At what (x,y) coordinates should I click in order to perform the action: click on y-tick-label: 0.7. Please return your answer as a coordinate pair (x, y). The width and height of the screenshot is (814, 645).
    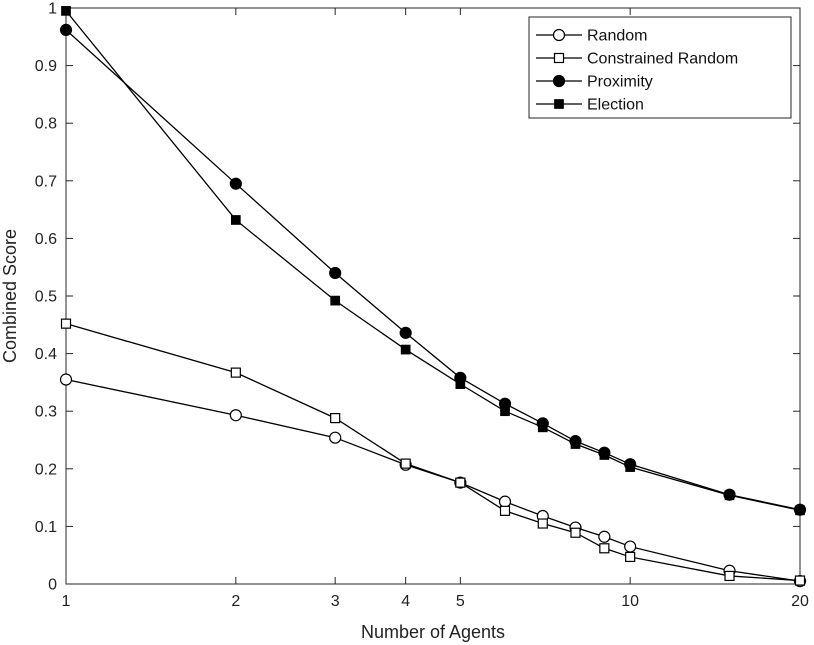
    Looking at the image, I should click on (46, 181).